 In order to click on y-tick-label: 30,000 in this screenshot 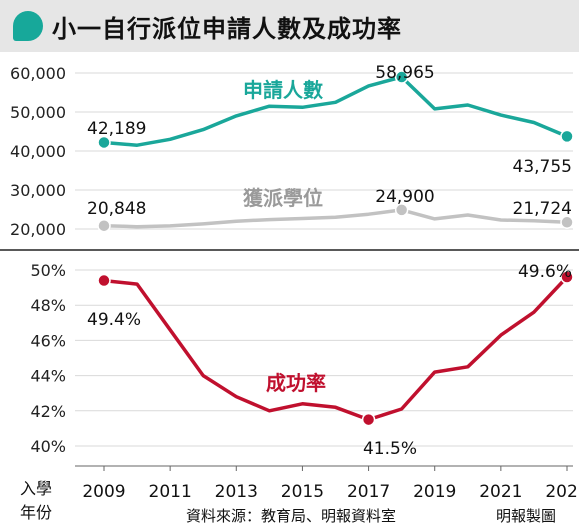, I will do `click(38, 190)`.